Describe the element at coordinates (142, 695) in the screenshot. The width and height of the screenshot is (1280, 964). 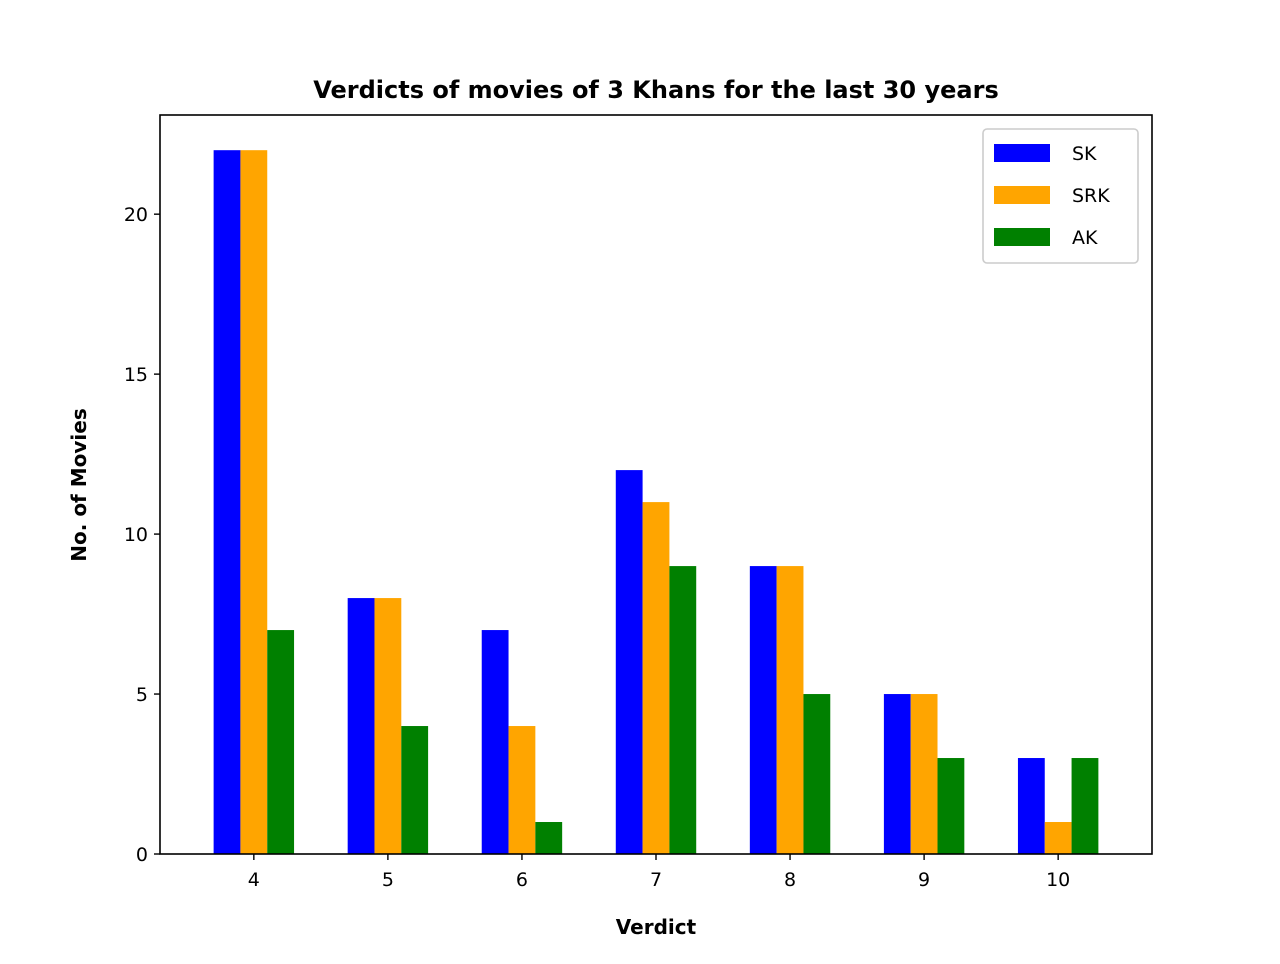
I see `y-tick-label: 5` at that location.